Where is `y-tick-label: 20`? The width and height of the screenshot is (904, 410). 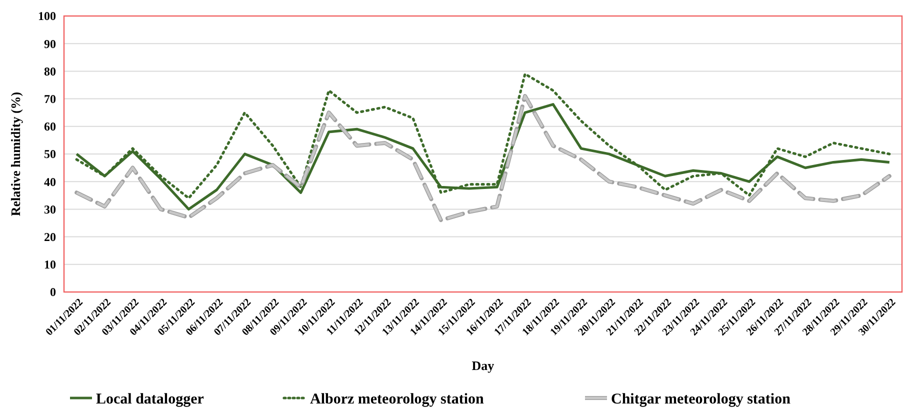 y-tick-label: 20 is located at coordinates (50, 237).